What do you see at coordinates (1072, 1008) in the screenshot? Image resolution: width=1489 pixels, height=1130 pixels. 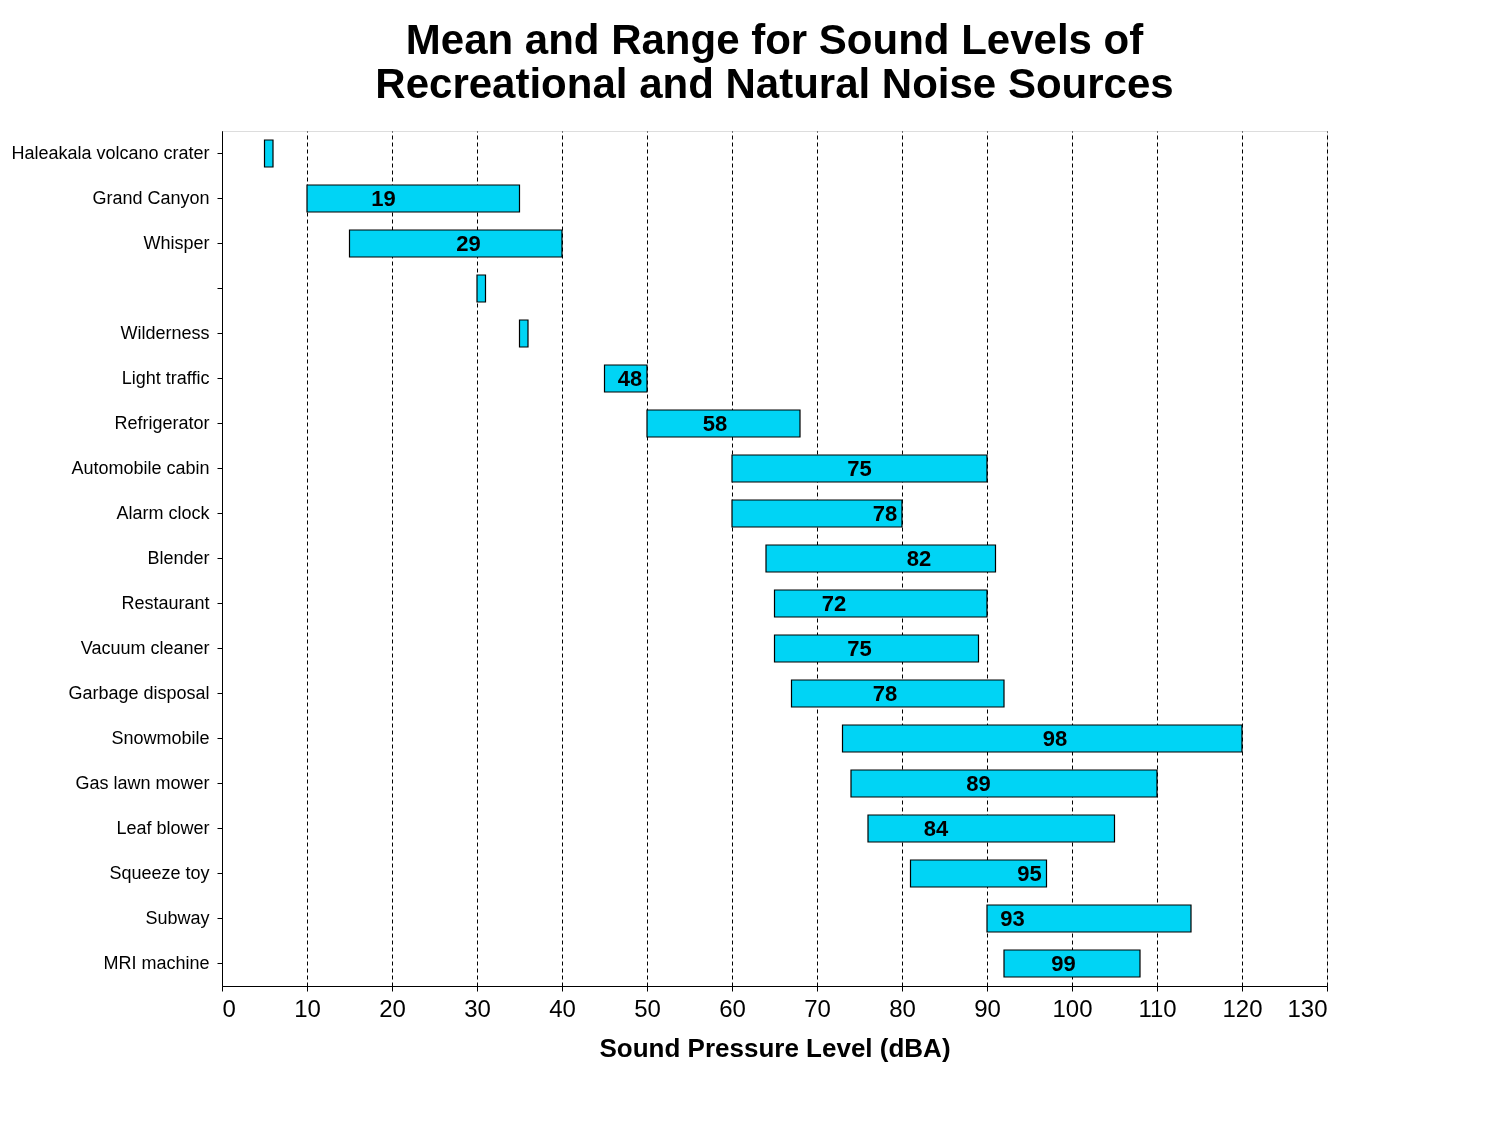 I see `x-tick-label: 100` at bounding box center [1072, 1008].